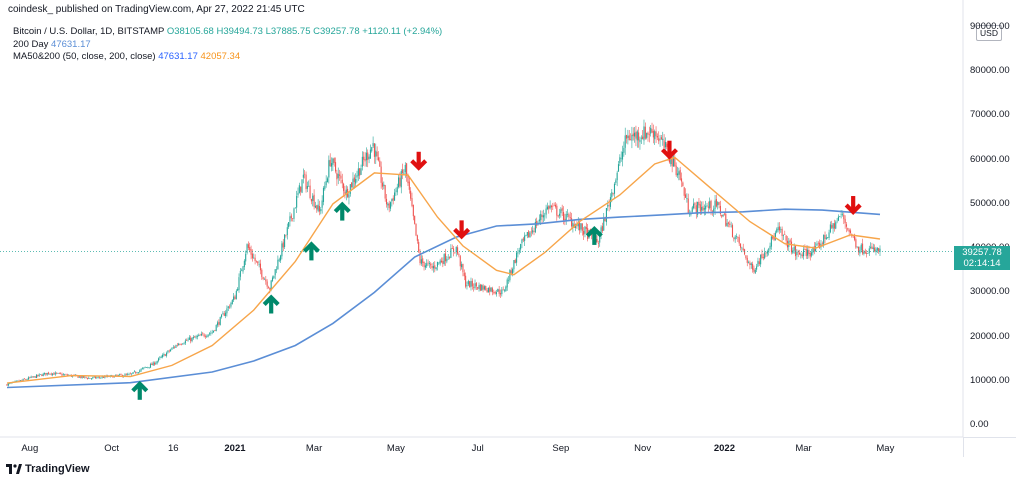 The width and height of the screenshot is (1024, 484). What do you see at coordinates (982, 252) in the screenshot?
I see `last-price-value: 39257.78` at bounding box center [982, 252].